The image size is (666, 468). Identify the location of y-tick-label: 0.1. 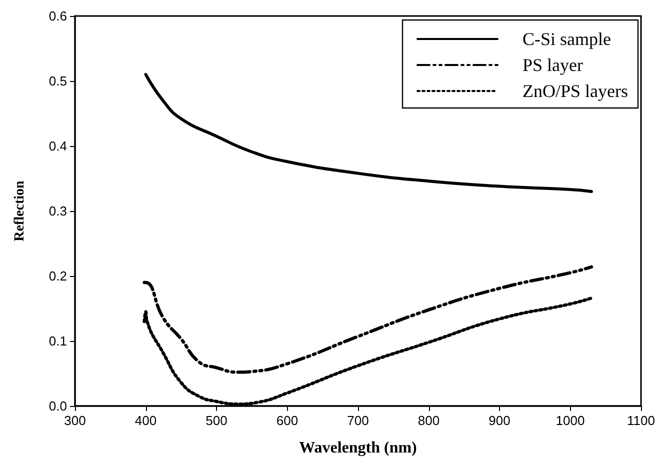
(57, 341).